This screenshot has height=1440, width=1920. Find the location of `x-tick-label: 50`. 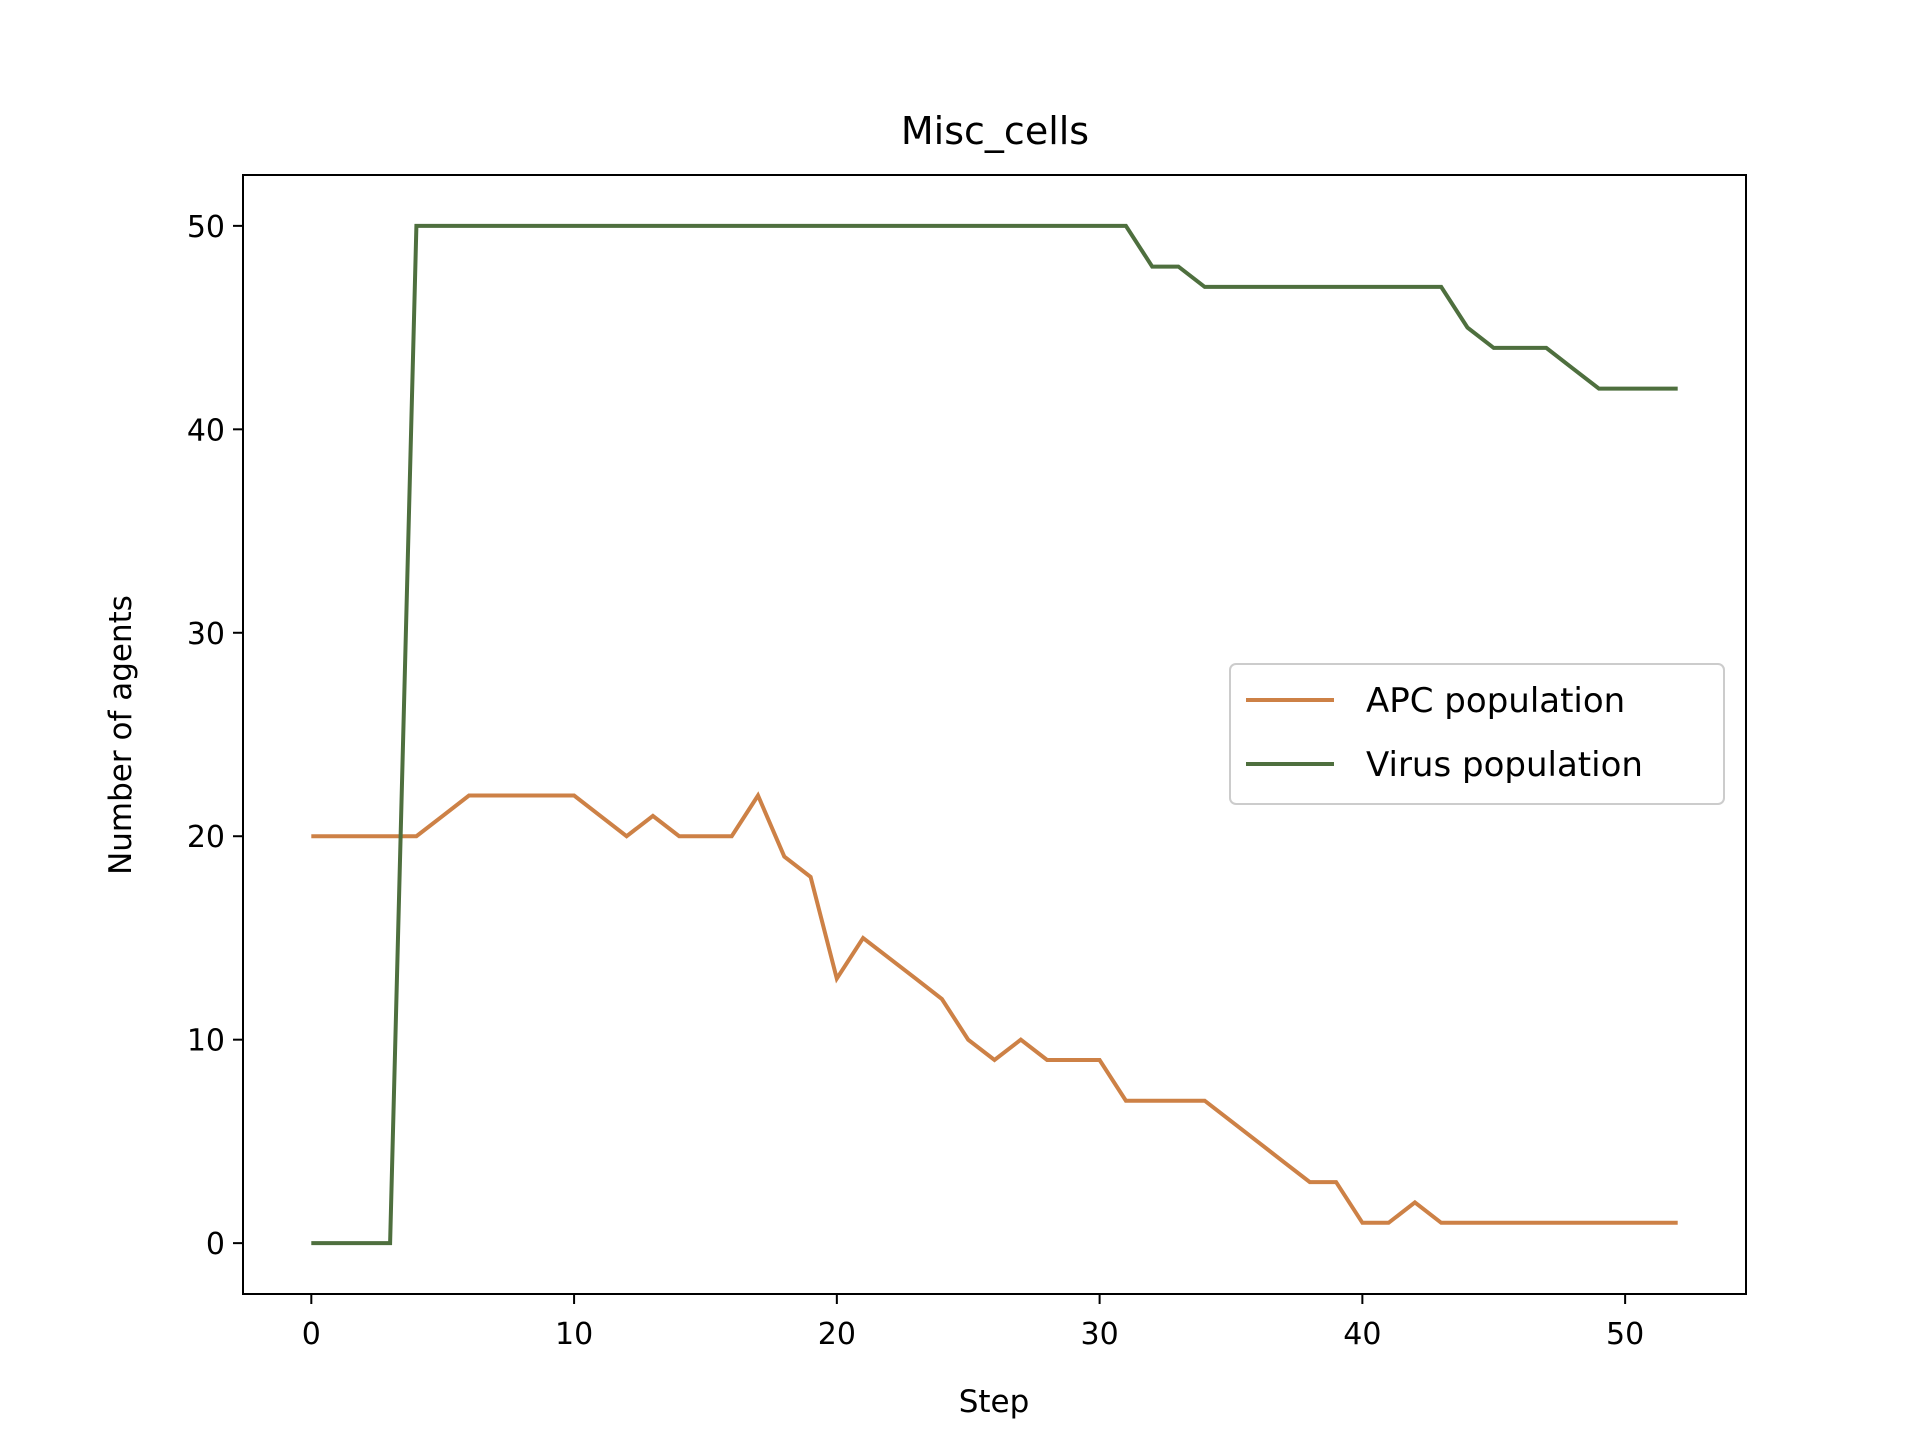

x-tick-label: 50 is located at coordinates (1625, 1334).